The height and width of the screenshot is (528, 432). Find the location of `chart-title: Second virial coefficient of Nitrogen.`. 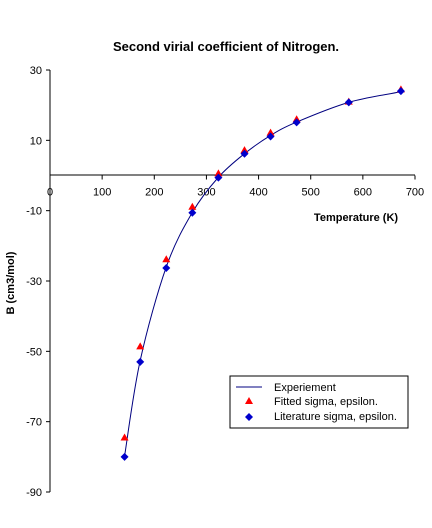

chart-title: Second virial coefficient of Nitrogen. is located at coordinates (226, 46).